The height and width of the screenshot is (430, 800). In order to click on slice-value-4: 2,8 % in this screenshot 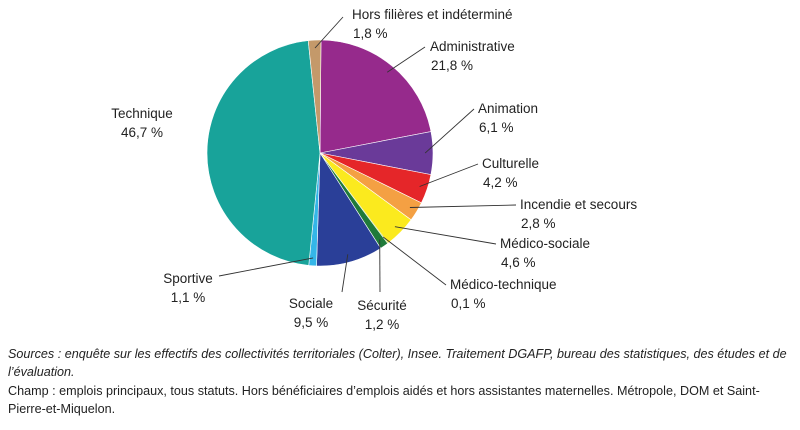, I will do `click(538, 223)`.